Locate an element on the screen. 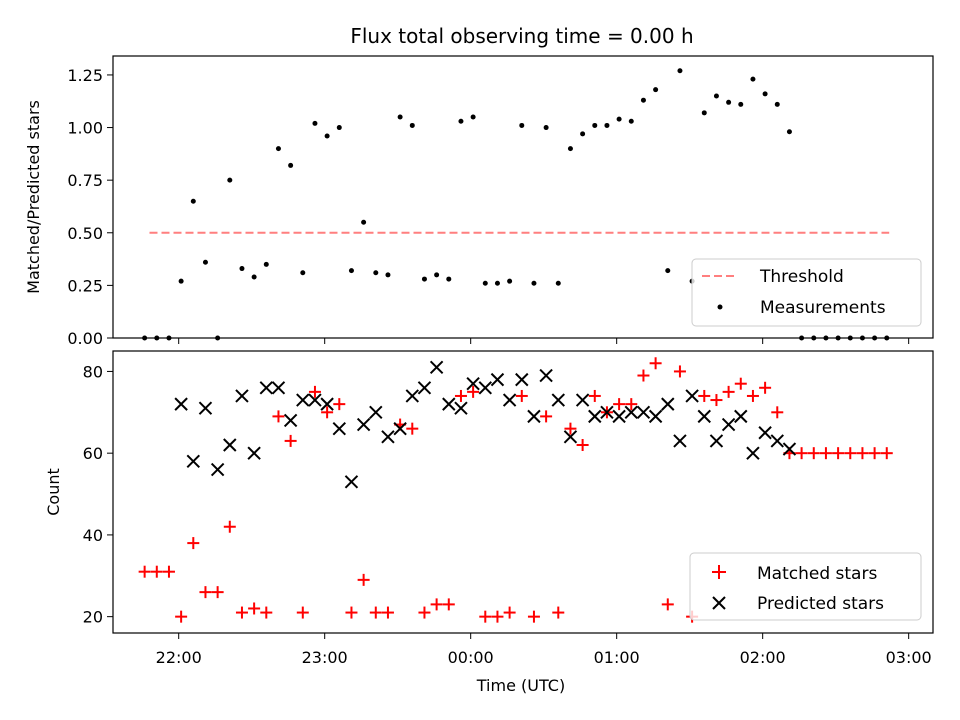 Image resolution: width=960 pixels, height=720 pixels. bottom-y-tick-label: 60 is located at coordinates (93, 453).